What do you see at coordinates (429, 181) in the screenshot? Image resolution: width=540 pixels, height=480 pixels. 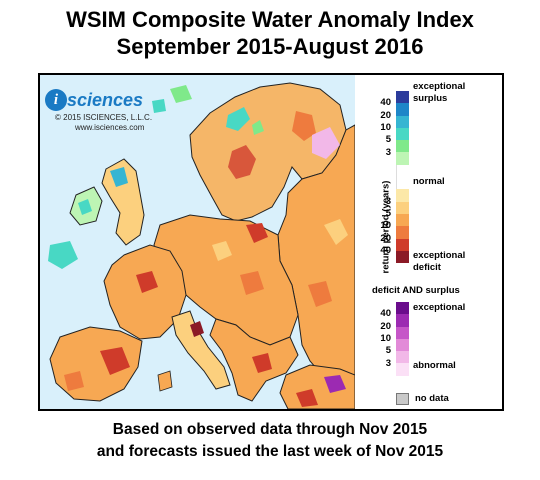 I see `legend-normal: normal` at bounding box center [429, 181].